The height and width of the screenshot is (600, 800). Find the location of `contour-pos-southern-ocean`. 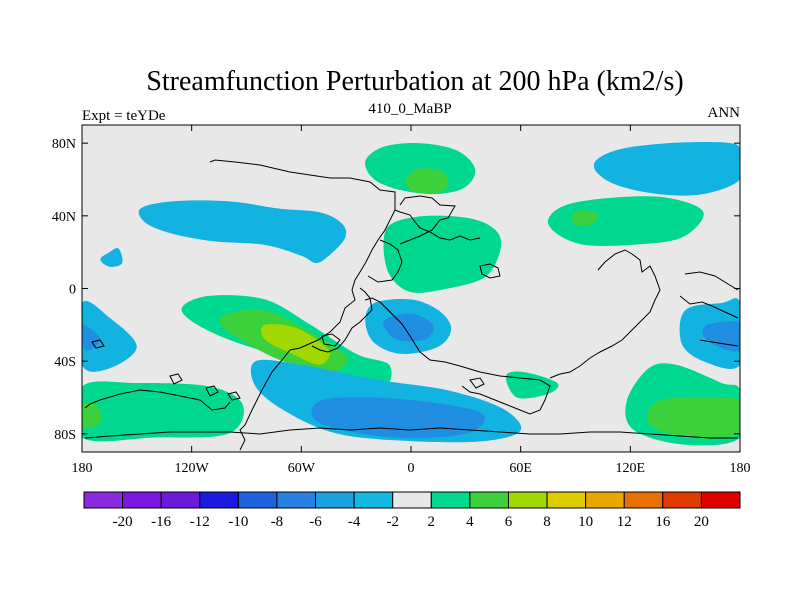

contour-pos-southern-ocean is located at coordinates (163, 411).